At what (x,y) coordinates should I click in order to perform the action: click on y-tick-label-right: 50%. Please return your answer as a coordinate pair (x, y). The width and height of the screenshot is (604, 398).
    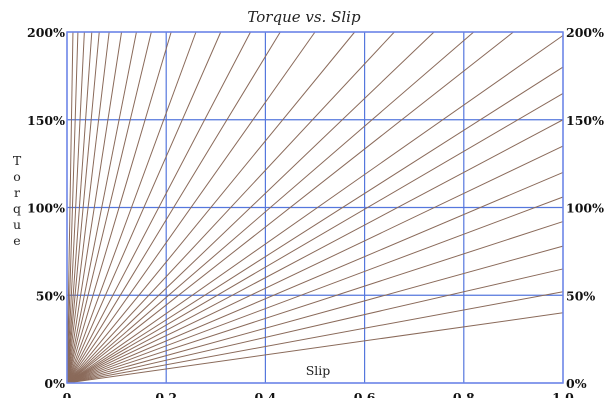
    Looking at the image, I should click on (580, 295).